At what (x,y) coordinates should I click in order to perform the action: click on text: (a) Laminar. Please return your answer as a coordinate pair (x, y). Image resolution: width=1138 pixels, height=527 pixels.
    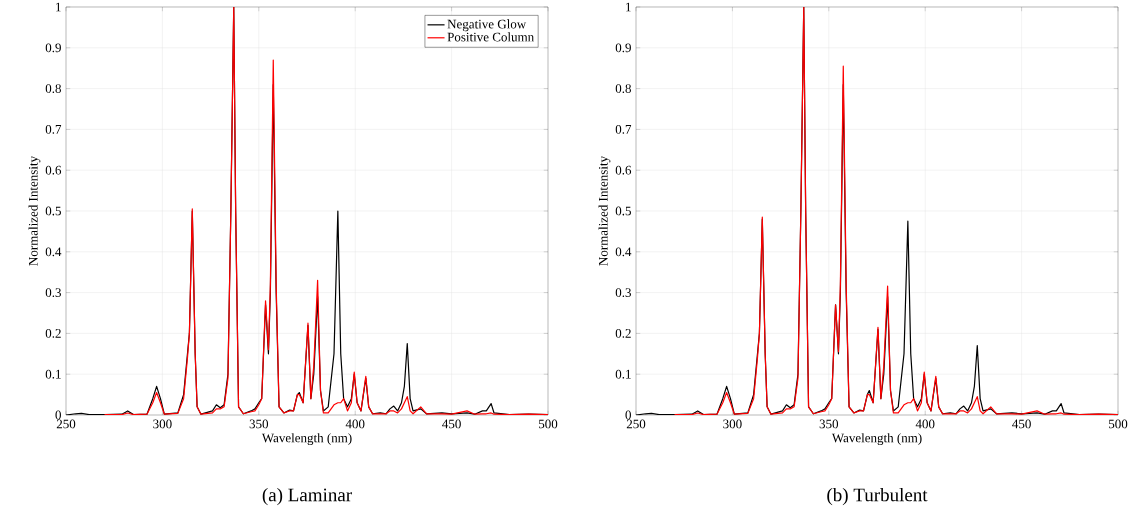
    Looking at the image, I should click on (307, 496).